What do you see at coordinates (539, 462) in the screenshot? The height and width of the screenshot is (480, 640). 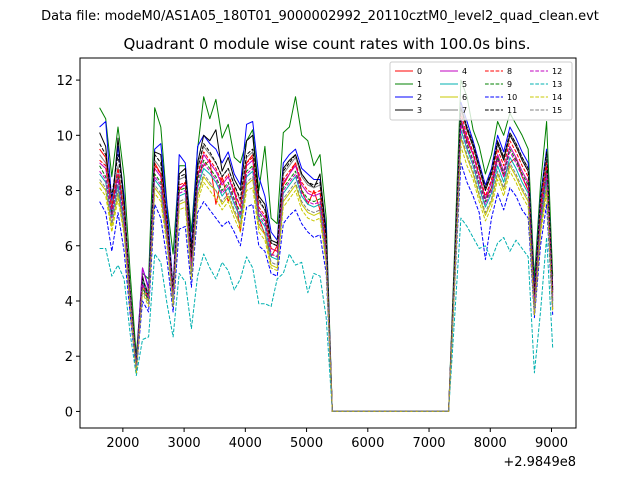 I see `x-offset-label: +2.9849e8` at bounding box center [539, 462].